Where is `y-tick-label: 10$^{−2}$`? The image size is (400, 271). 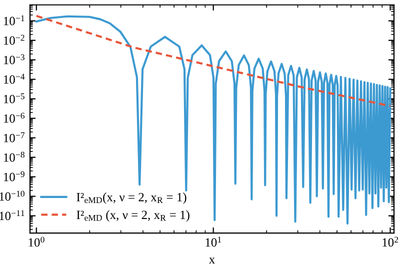 y-tick-label: 10$^{−2}$ is located at coordinates (14, 39).